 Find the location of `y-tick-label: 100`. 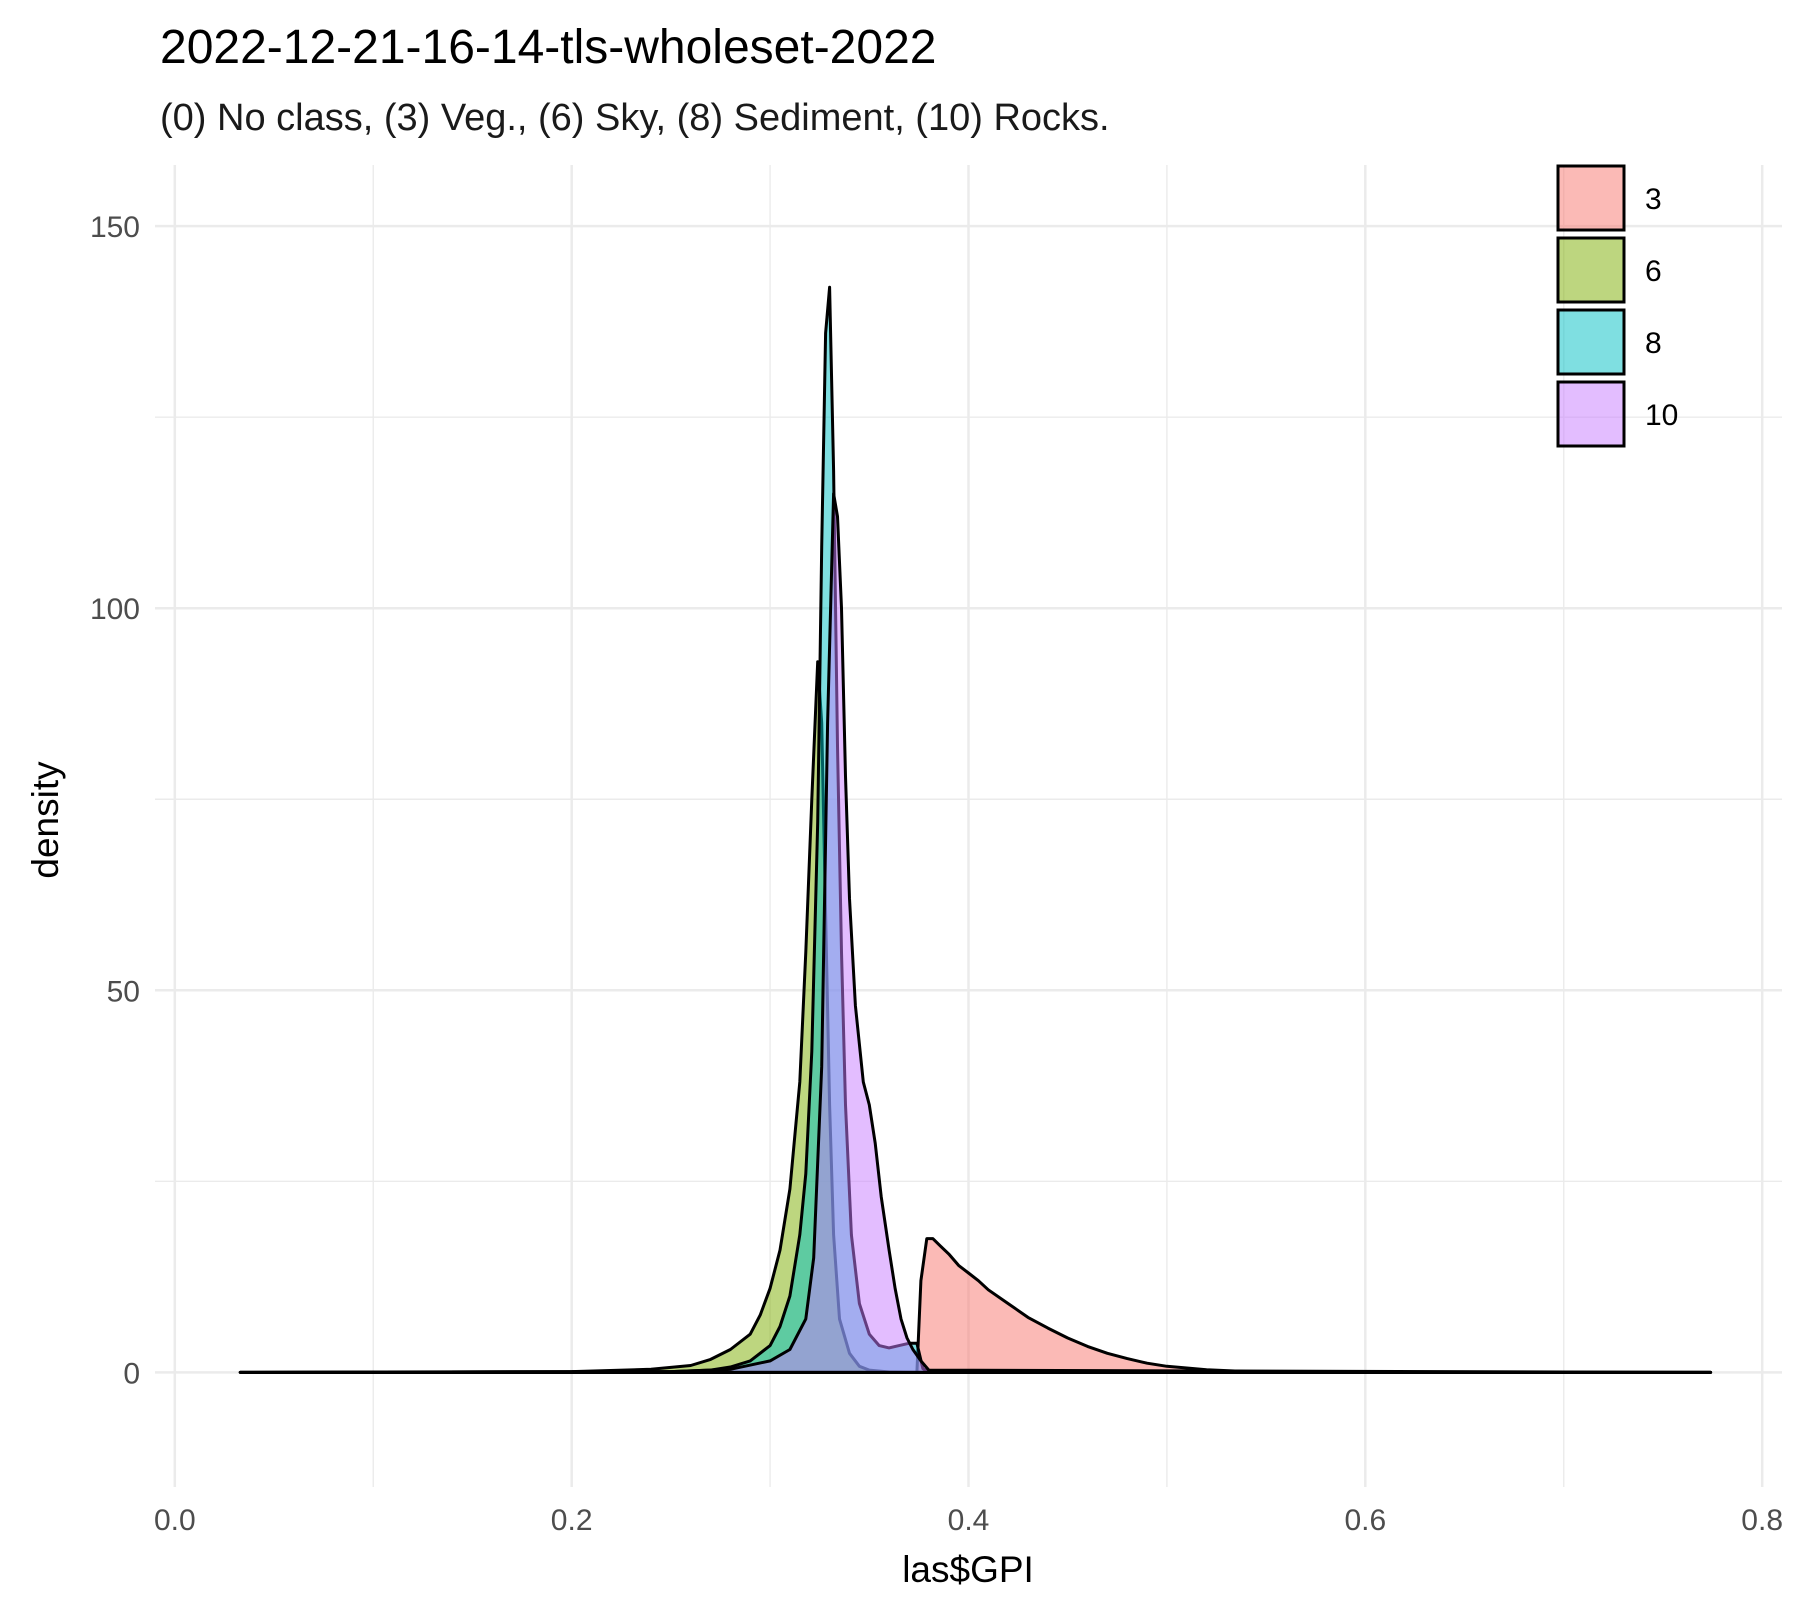

y-tick-label: 100 is located at coordinates (115, 609).